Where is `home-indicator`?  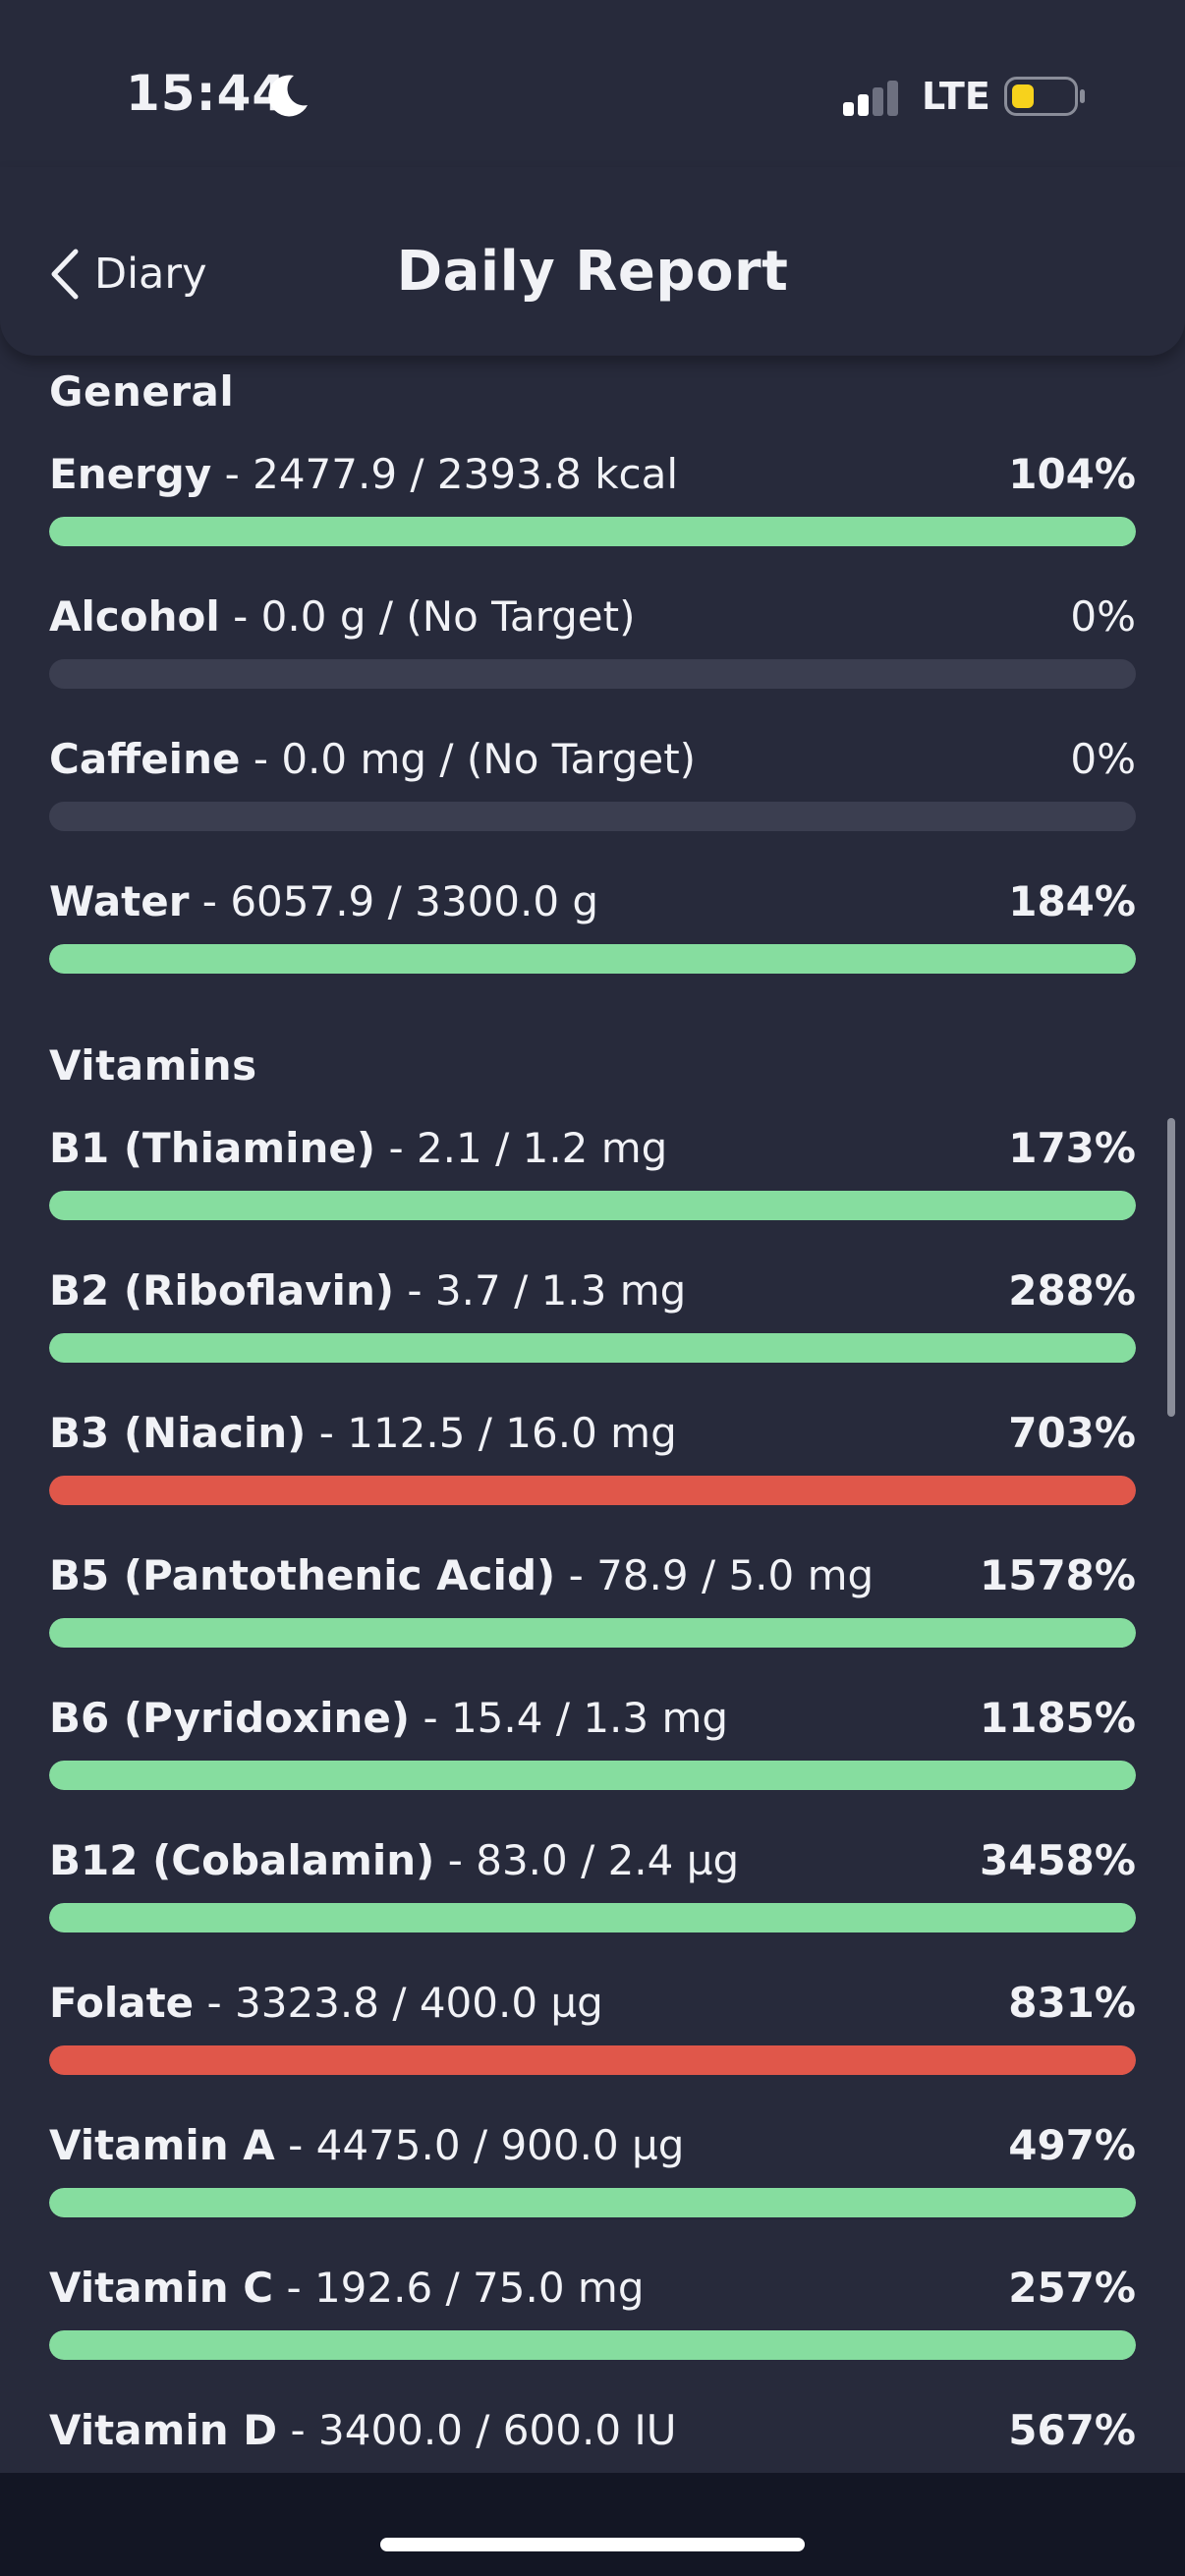 home-indicator is located at coordinates (592, 2544).